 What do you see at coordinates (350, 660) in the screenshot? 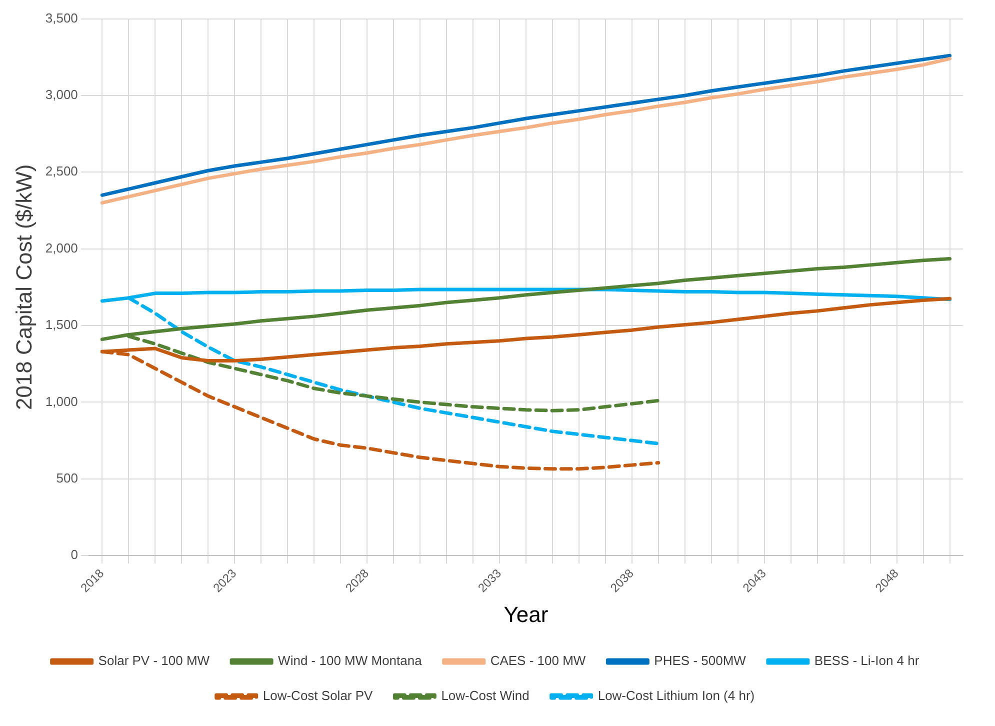
I see `legend-label: Wind - 100 MW Montana` at bounding box center [350, 660].